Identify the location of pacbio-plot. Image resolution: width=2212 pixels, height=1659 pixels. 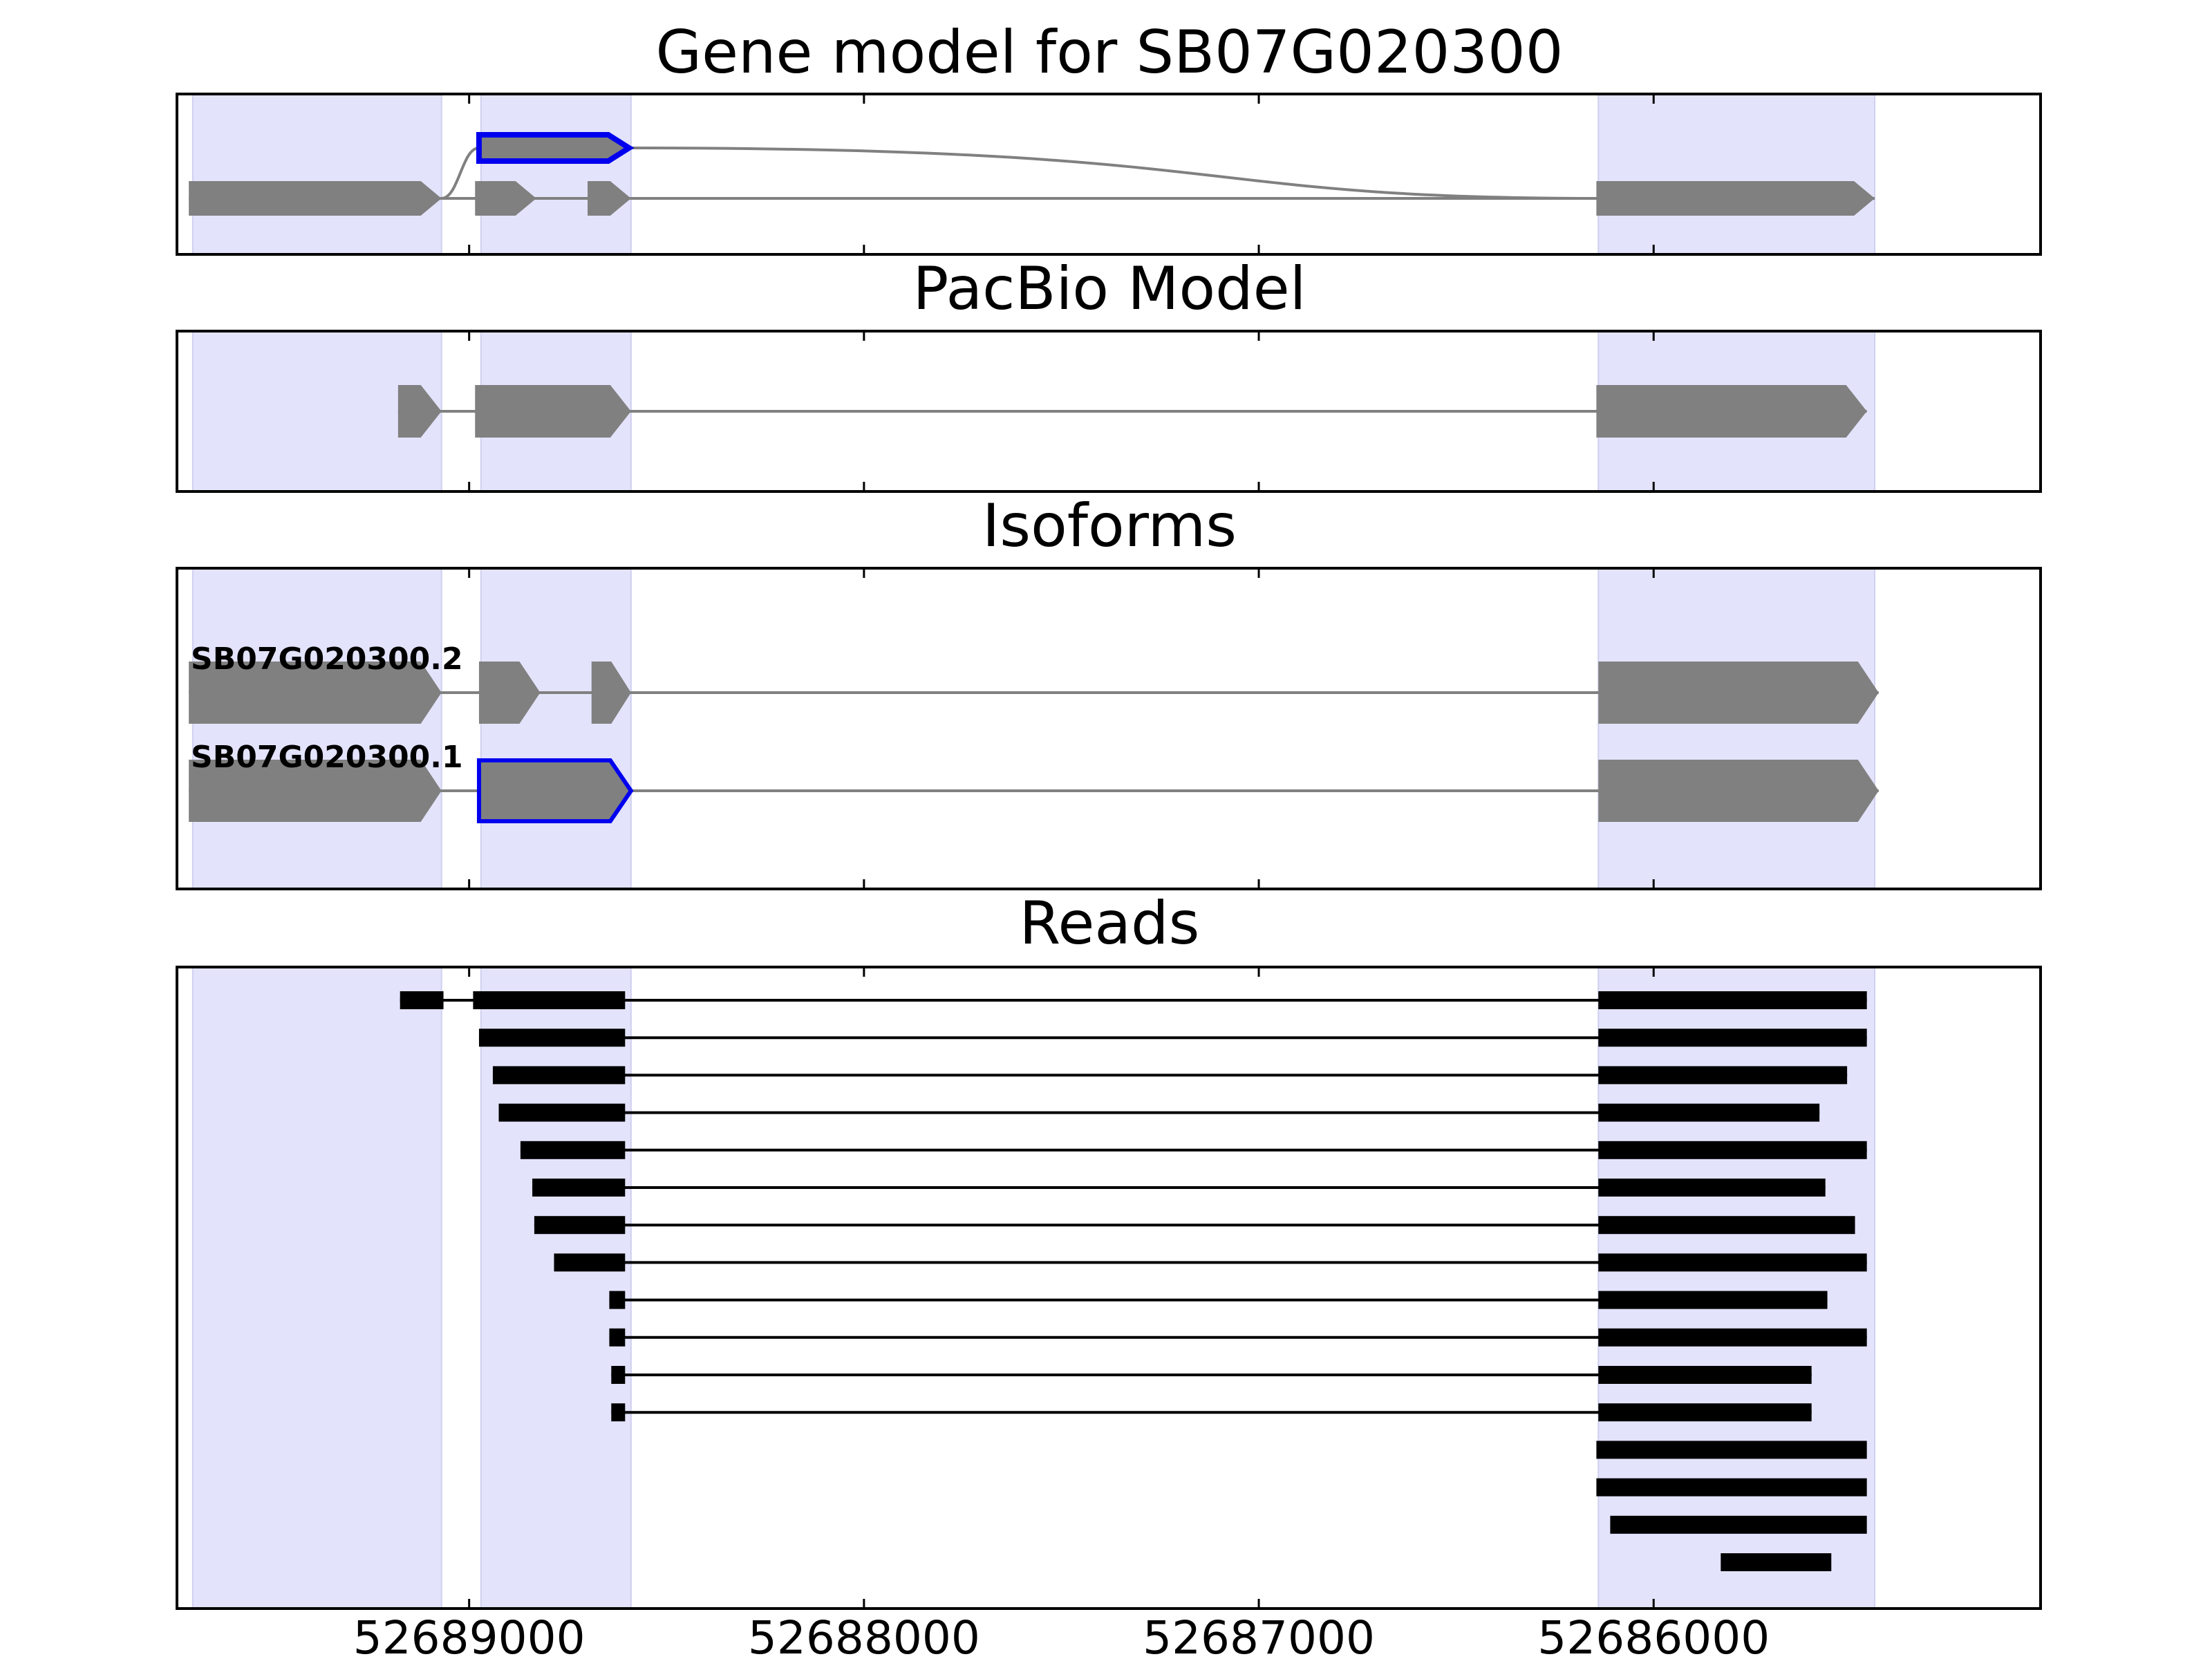
(1109, 412).